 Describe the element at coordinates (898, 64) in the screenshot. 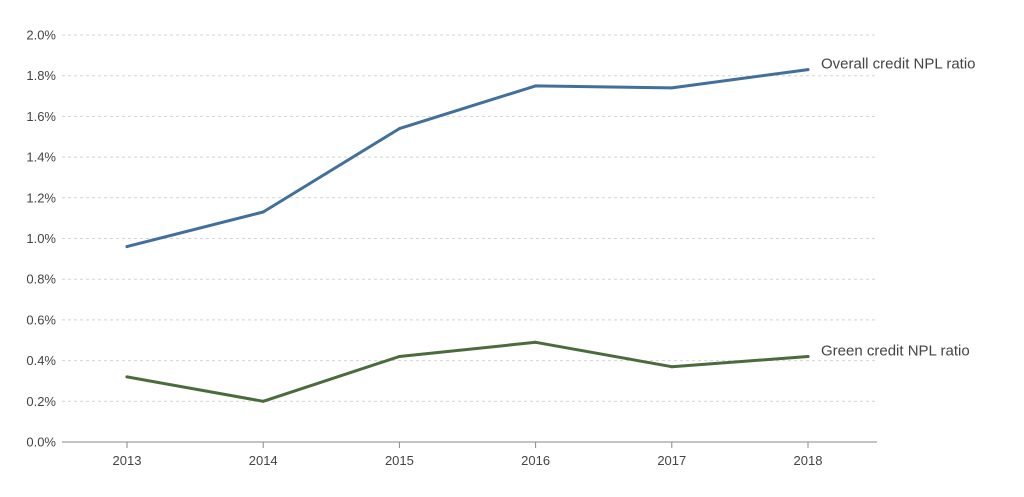

I see `series-label-0: Overall credit NPL ratio` at that location.